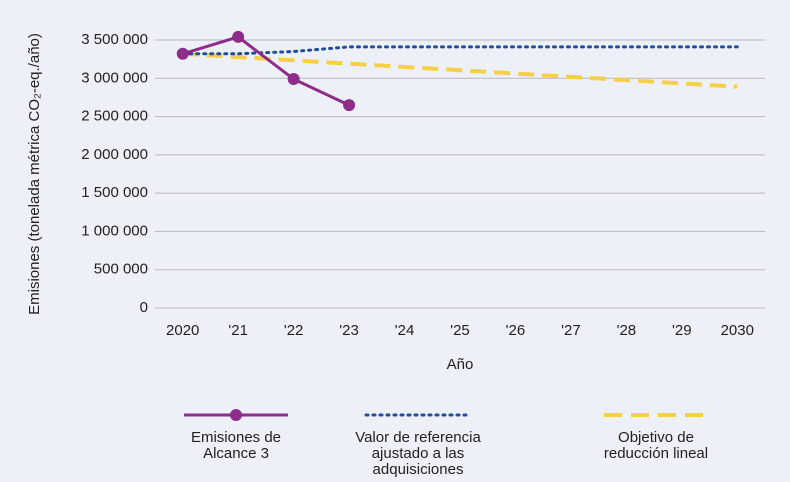 The image size is (790, 482). What do you see at coordinates (114, 192) in the screenshot?
I see `y-tick-label: 1 500 000` at bounding box center [114, 192].